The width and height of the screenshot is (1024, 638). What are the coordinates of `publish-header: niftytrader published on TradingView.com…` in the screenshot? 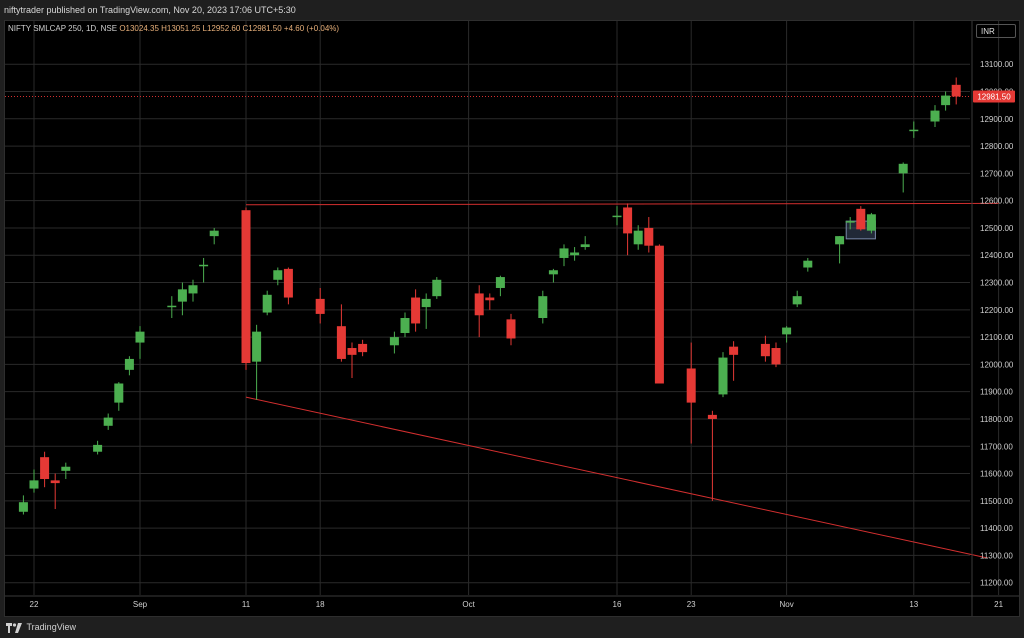 It's located at (512, 10).